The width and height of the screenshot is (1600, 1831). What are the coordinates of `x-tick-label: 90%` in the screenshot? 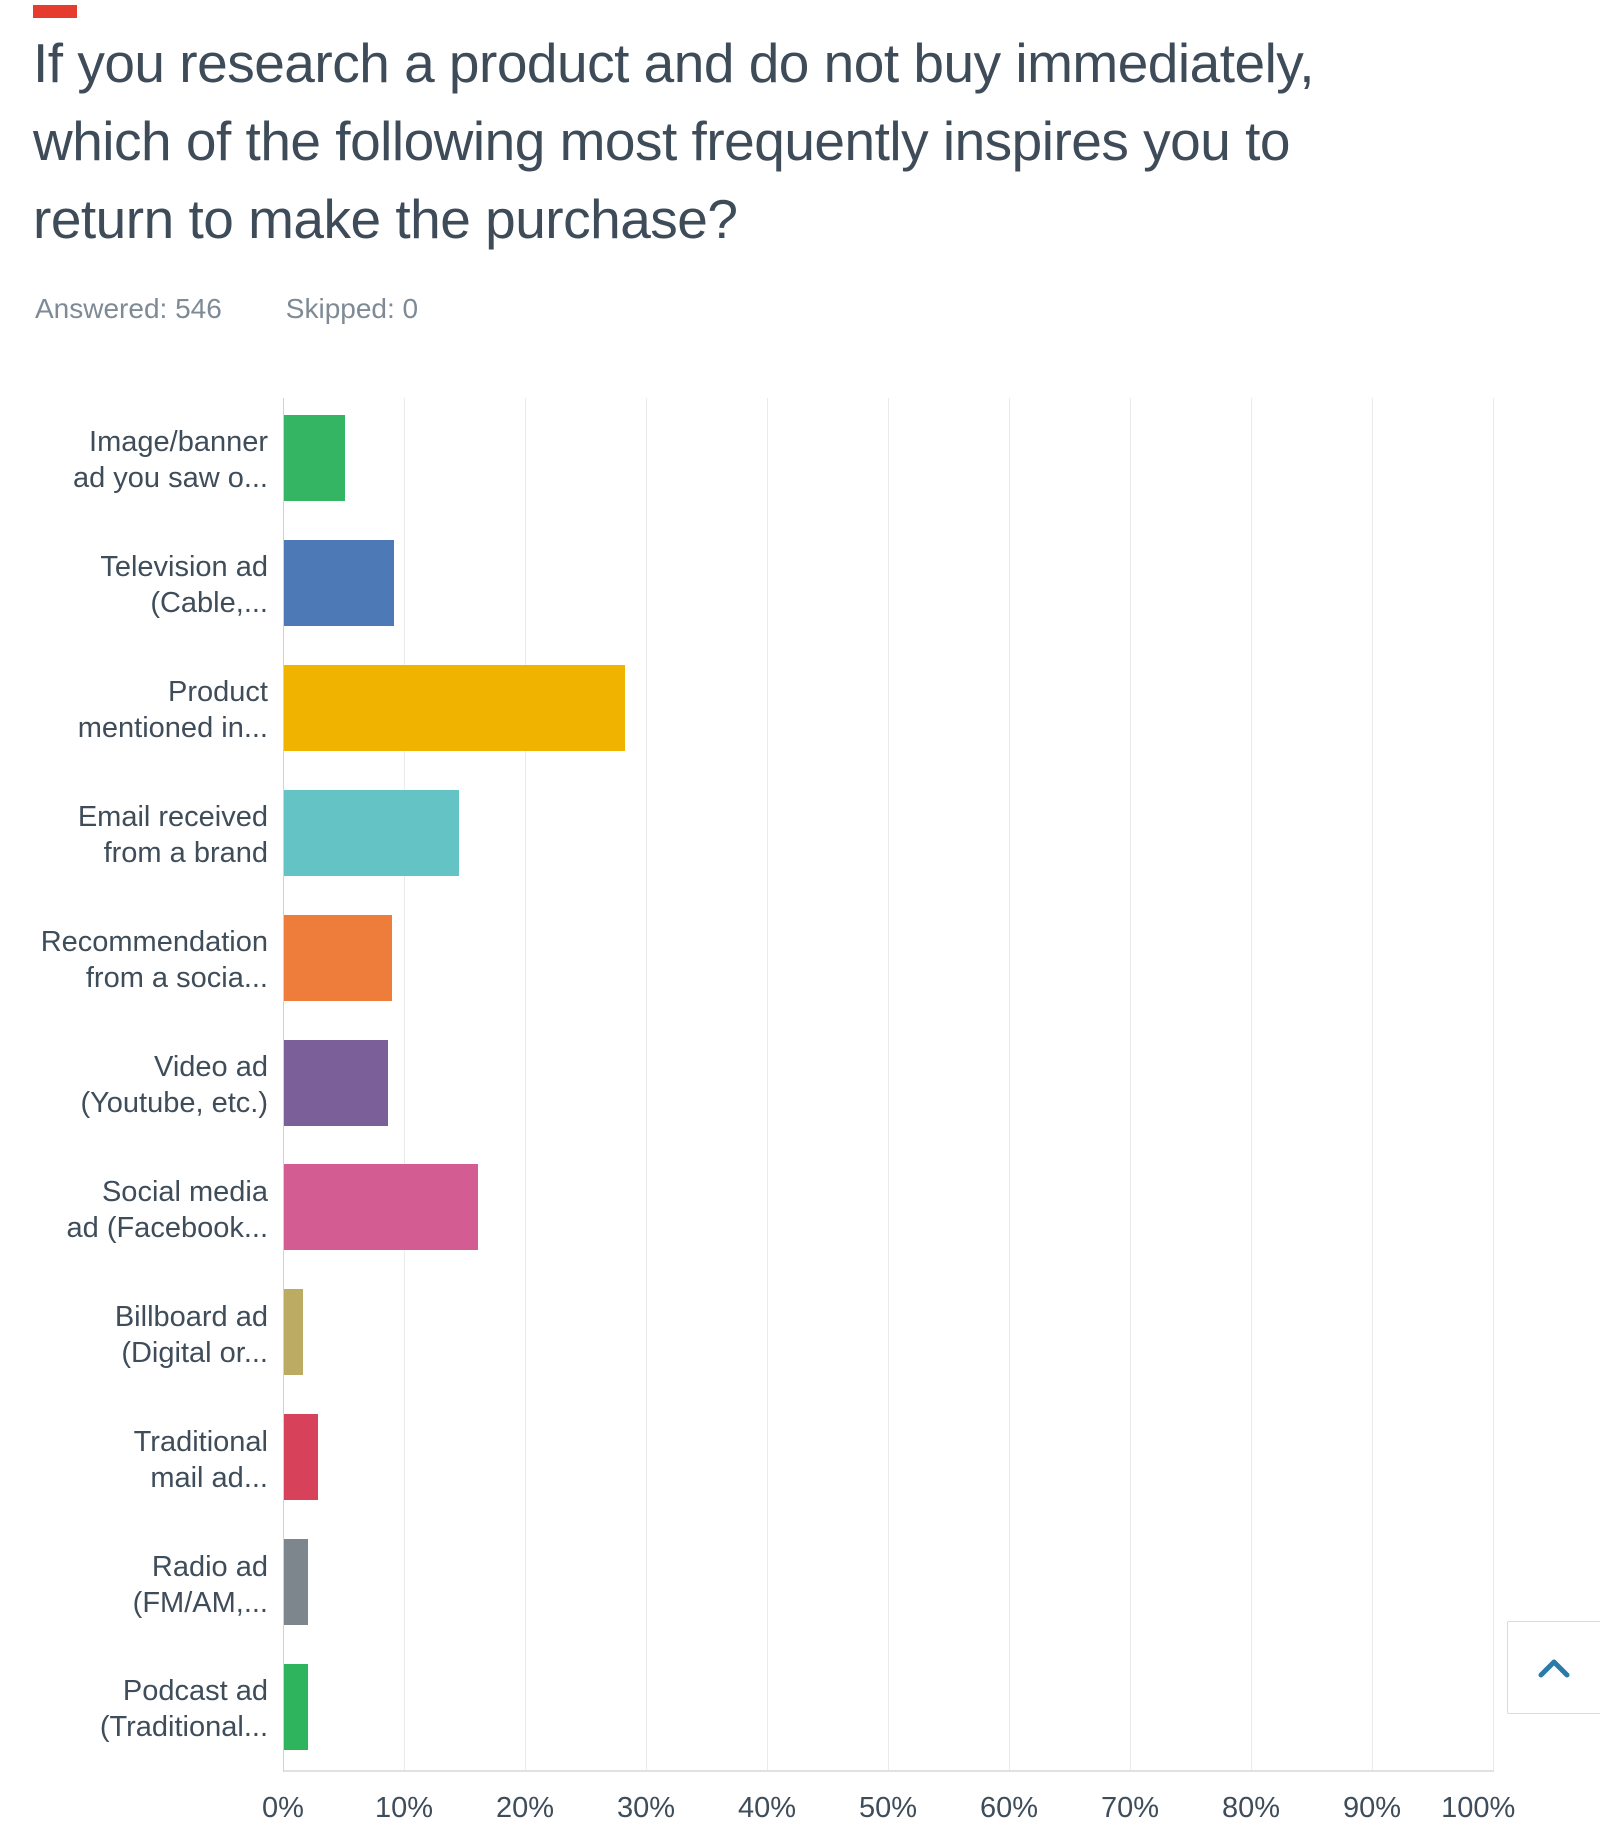 It's located at (1372, 1808).